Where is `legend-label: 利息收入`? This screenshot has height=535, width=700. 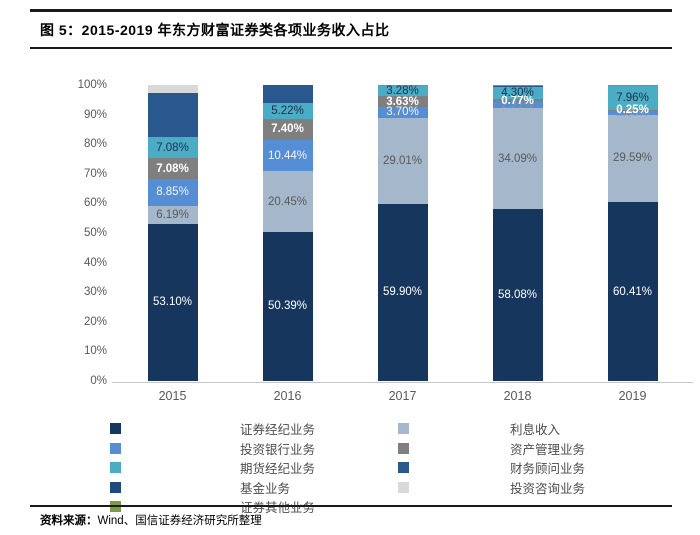 legend-label: 利息收入 is located at coordinates (535, 430).